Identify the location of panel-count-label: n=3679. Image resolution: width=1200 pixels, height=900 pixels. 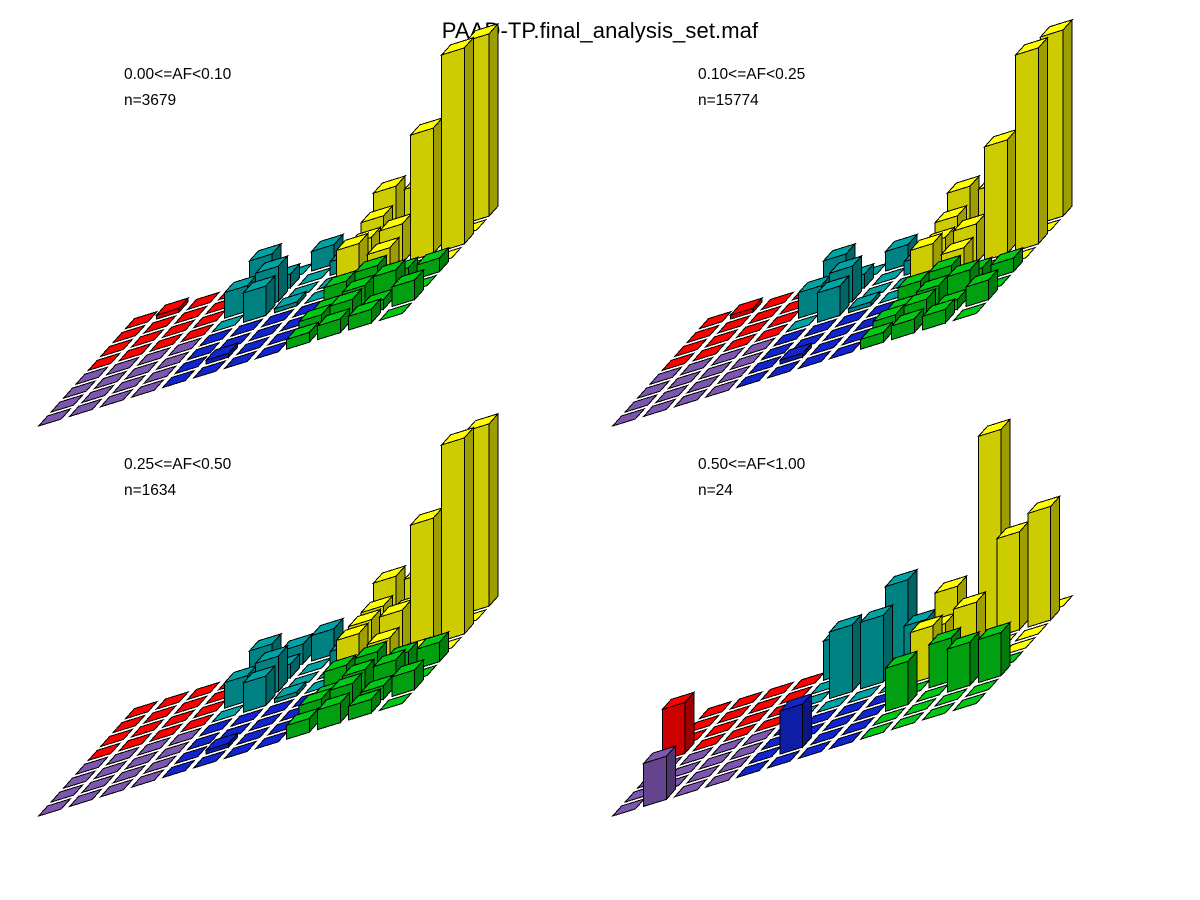
(150, 100).